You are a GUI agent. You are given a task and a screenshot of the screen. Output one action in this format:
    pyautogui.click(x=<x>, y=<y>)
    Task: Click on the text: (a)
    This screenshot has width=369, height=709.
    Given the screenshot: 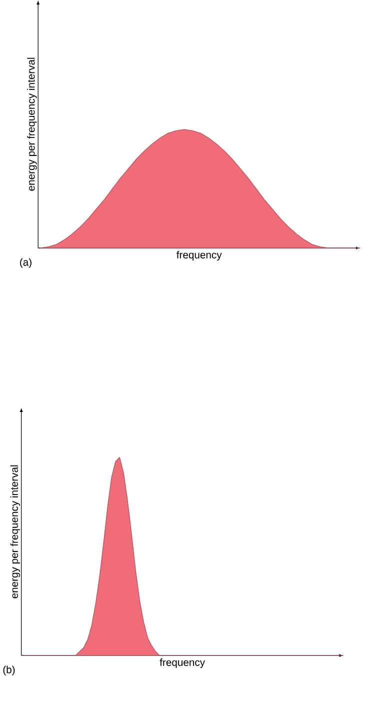 What is the action you would take?
    pyautogui.click(x=26, y=263)
    